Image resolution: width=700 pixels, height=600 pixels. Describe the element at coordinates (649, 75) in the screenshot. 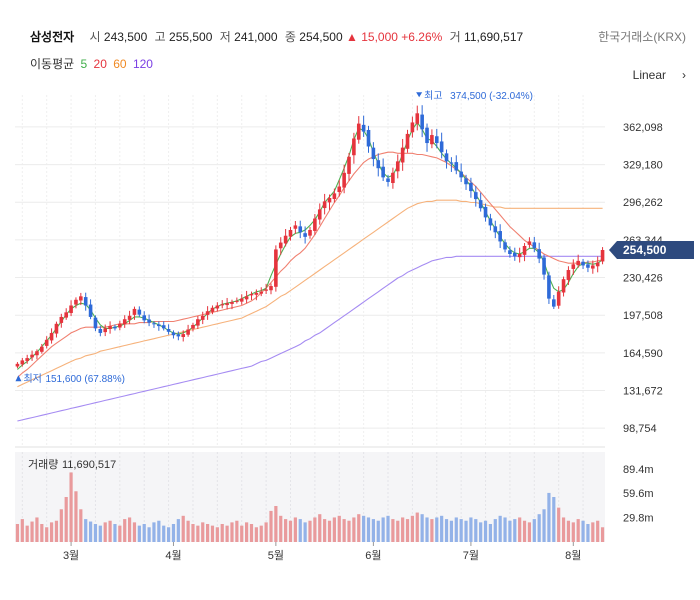

I see `scale-selector: Linear` at that location.